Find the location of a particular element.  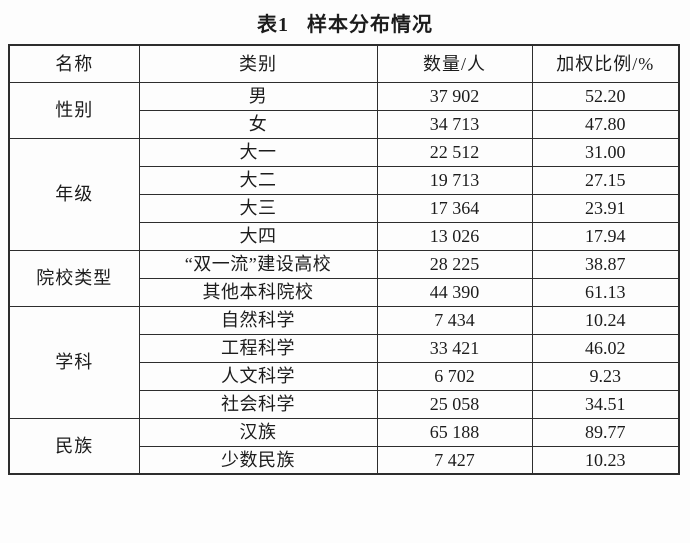

category-cell: 大四 is located at coordinates (258, 236).